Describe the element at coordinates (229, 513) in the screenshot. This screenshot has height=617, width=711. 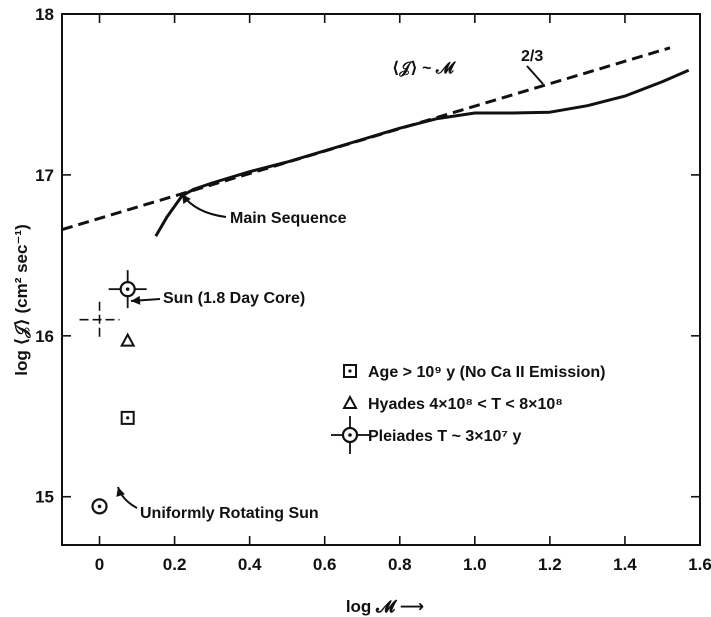
I see `annotation-uniform-sun: Uniformly Rotating Sun` at that location.